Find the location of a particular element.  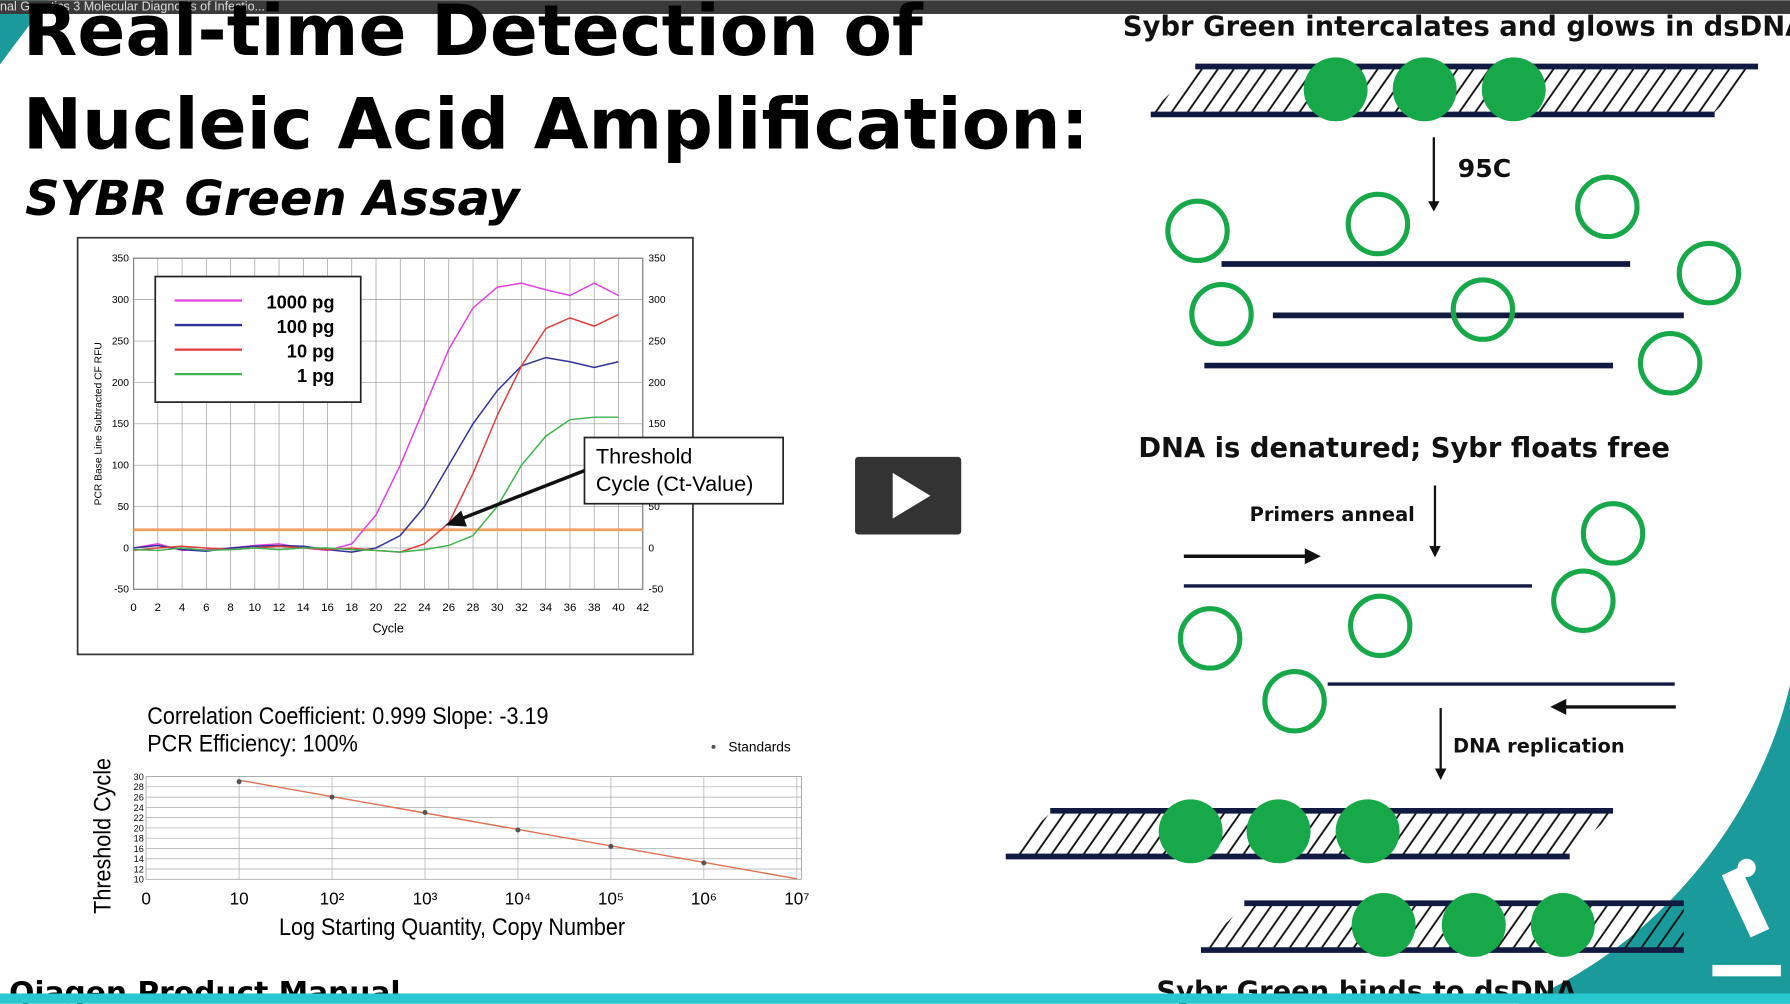

y2-tick-label: 200 is located at coordinates (656, 383).